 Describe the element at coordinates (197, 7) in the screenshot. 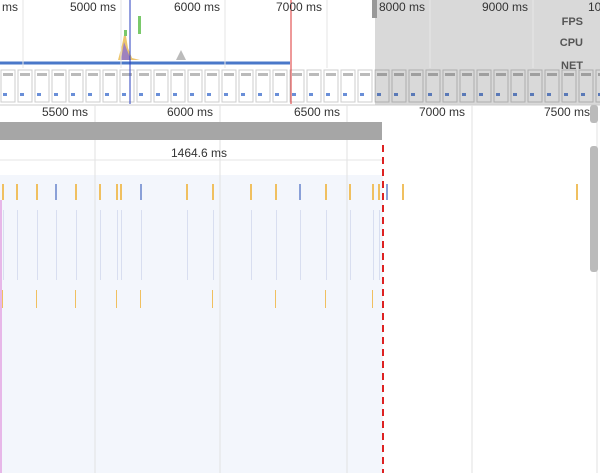

I see `overview-tick-label: 6000 ms` at that location.